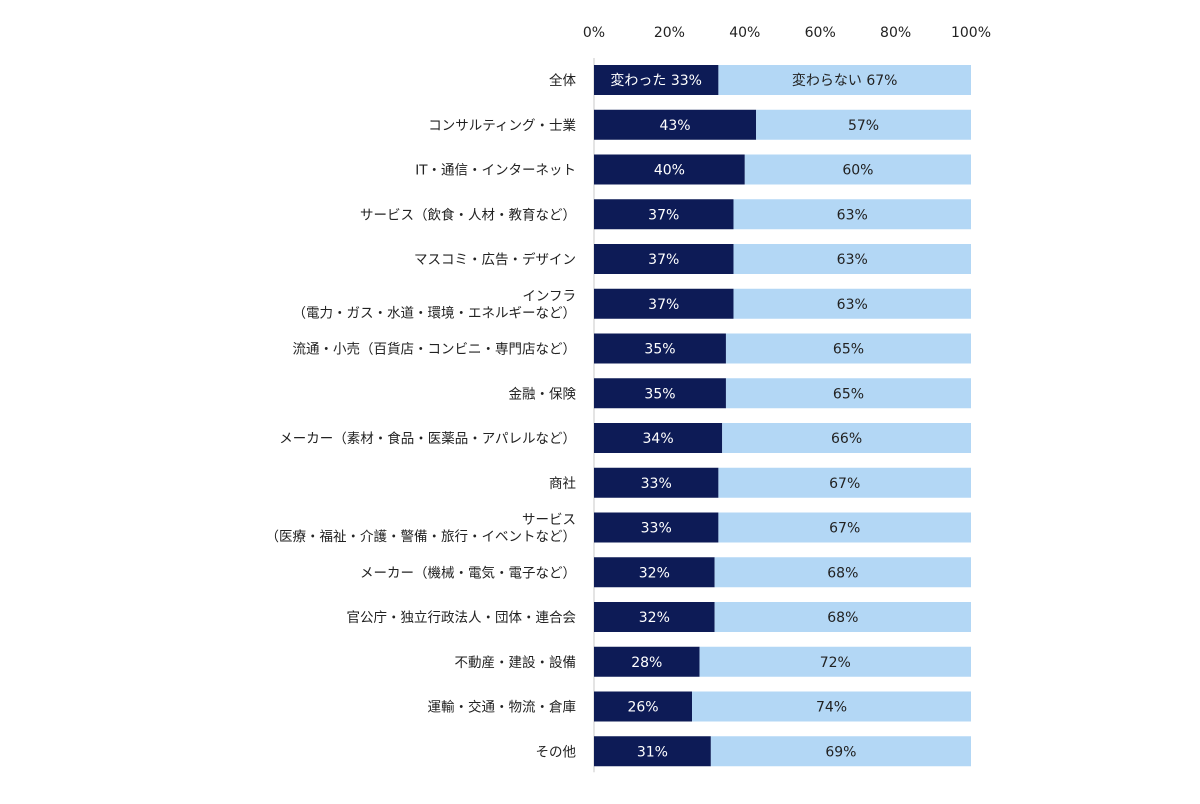 The height and width of the screenshot is (804, 1200). I want to click on category-label: 不動産・建設・設備, so click(516, 663).